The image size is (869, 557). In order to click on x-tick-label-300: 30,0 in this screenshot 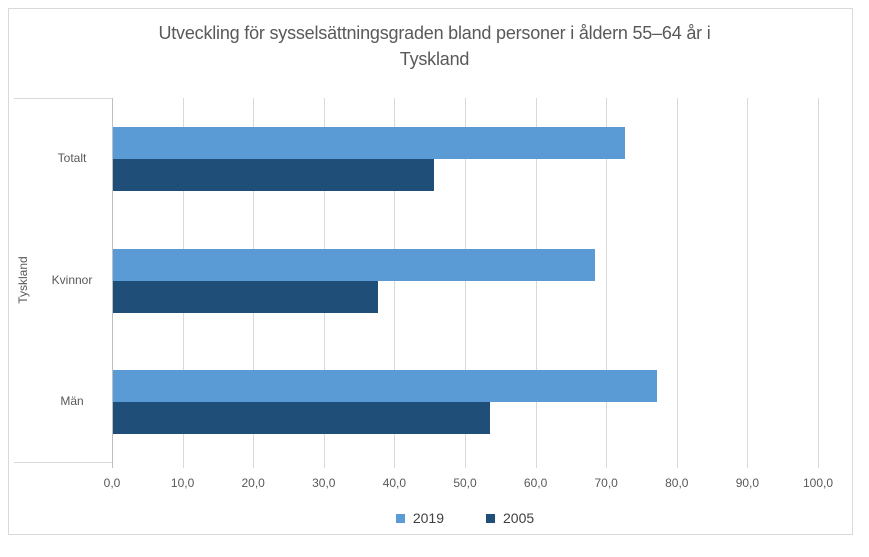, I will do `click(324, 483)`.